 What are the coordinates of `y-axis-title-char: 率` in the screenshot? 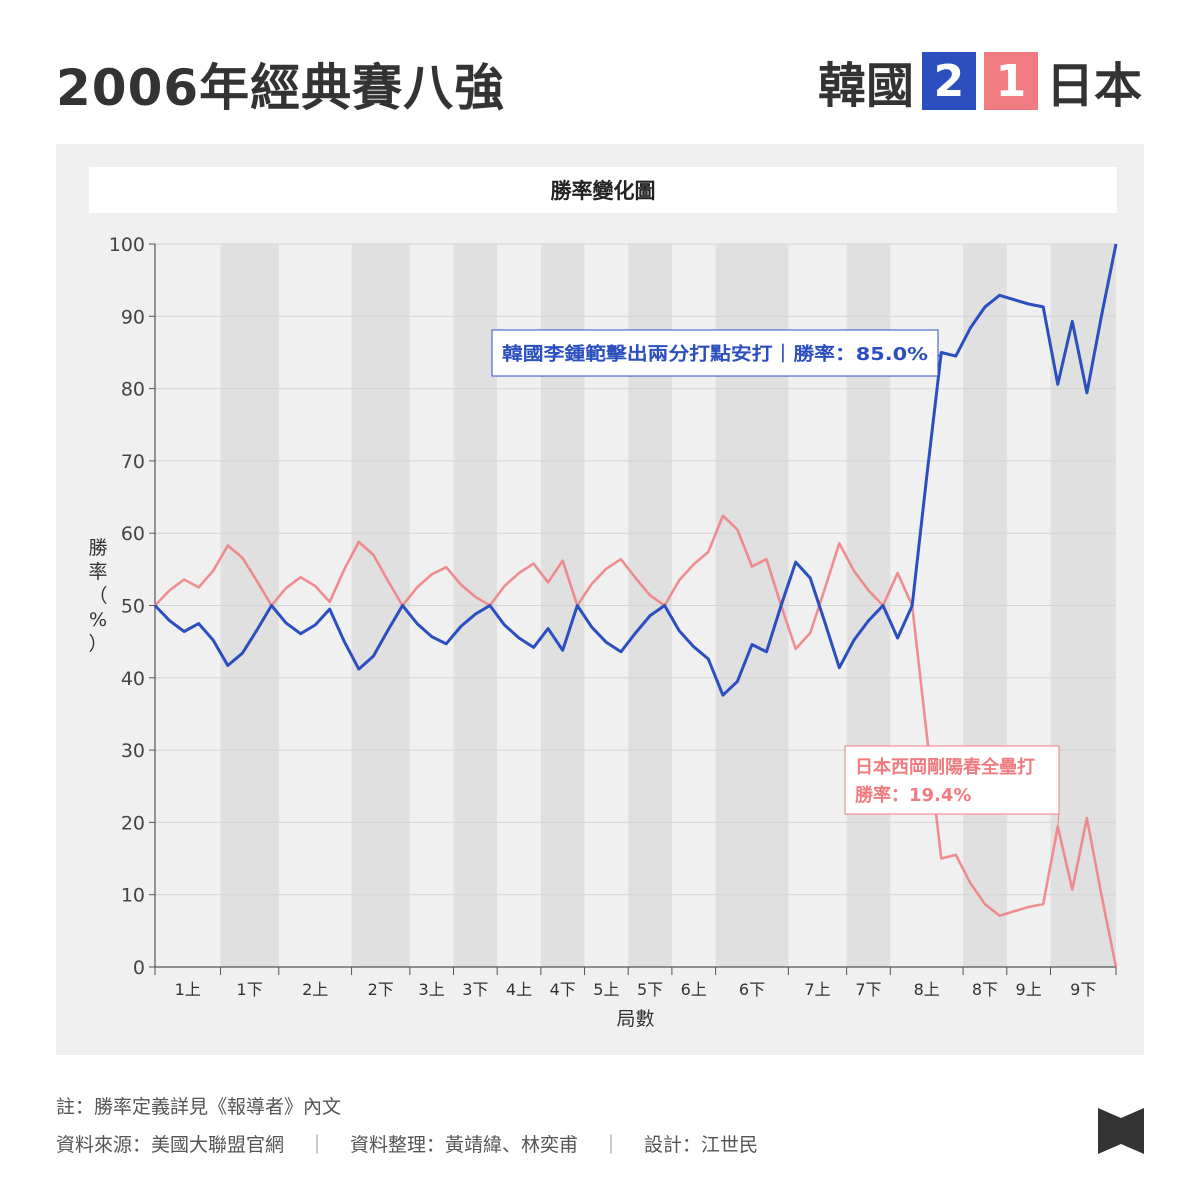 It's located at (97, 572).